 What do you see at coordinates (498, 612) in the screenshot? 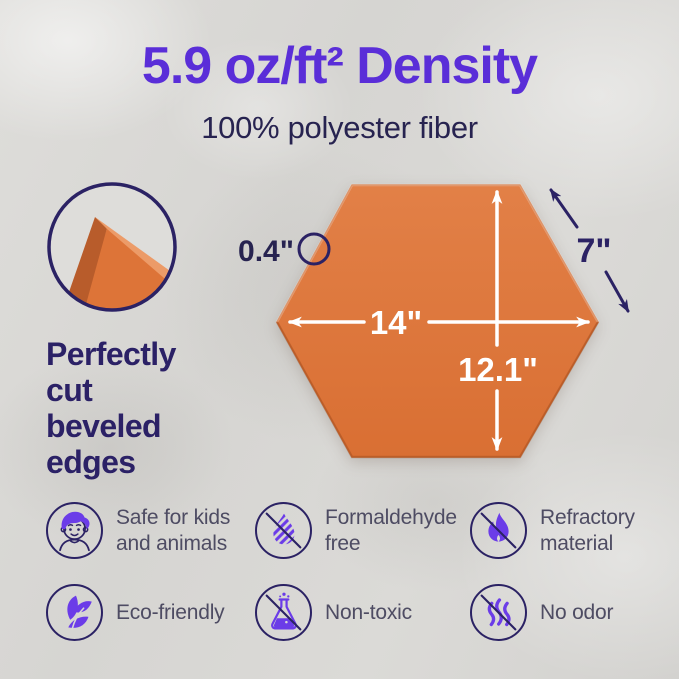
I see `odor-icon` at bounding box center [498, 612].